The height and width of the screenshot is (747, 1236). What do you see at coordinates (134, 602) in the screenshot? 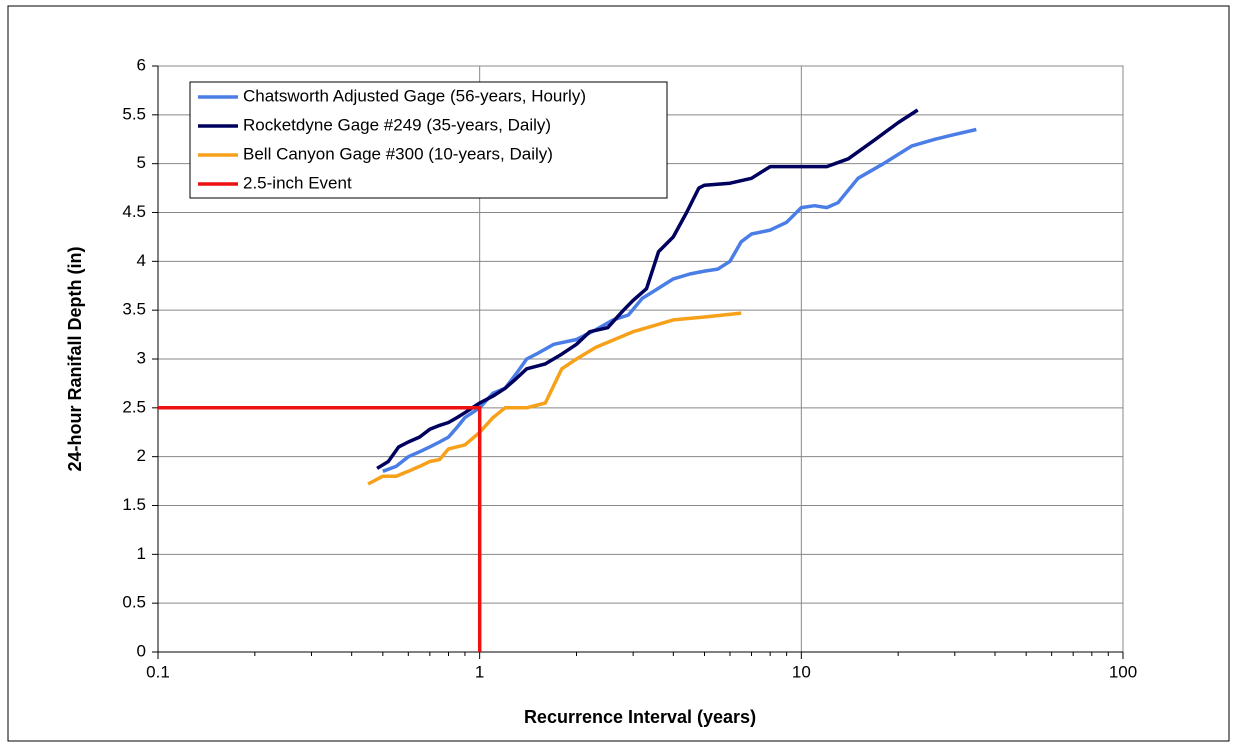
I see `y-tick-label: 0.5` at bounding box center [134, 602].